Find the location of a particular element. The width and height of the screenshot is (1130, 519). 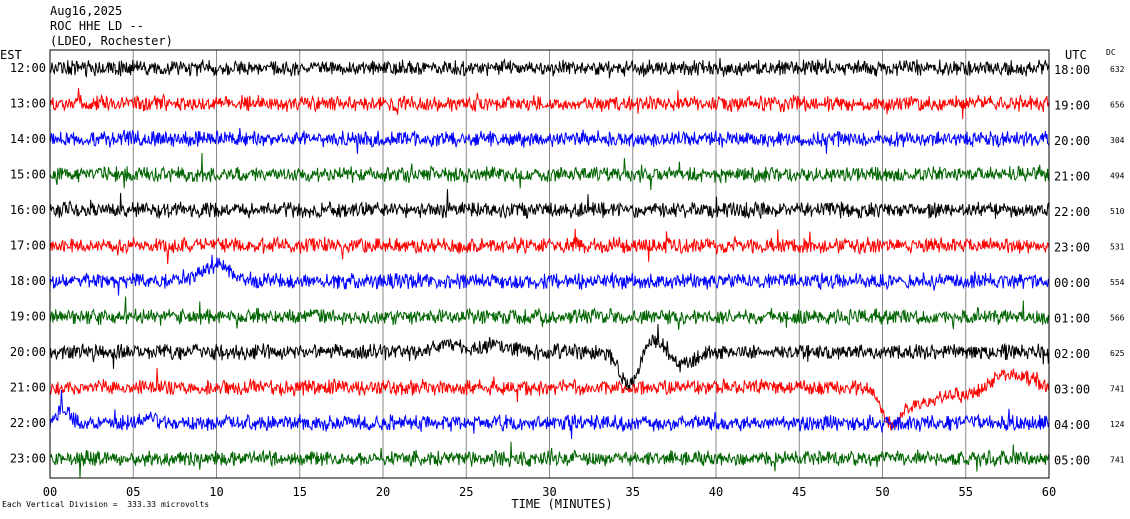

dc-offset-label: 124 is located at coordinates (1117, 424).